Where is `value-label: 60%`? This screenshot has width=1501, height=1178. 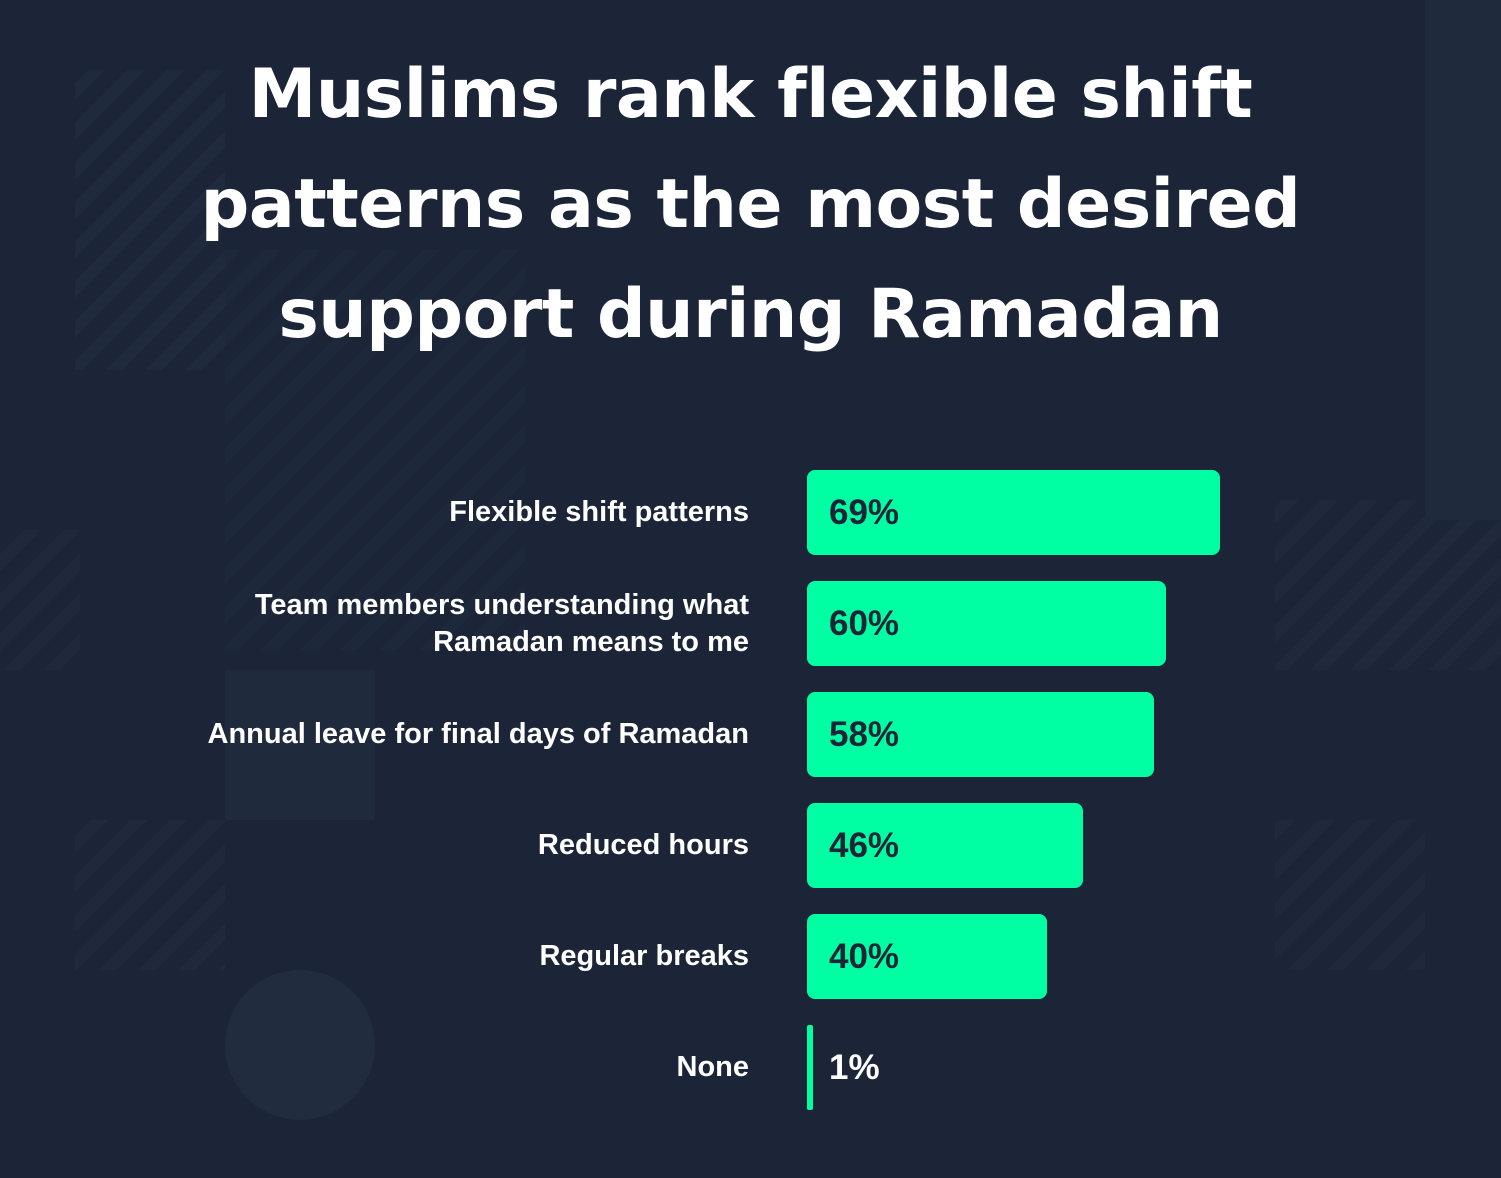 value-label: 60% is located at coordinates (864, 623).